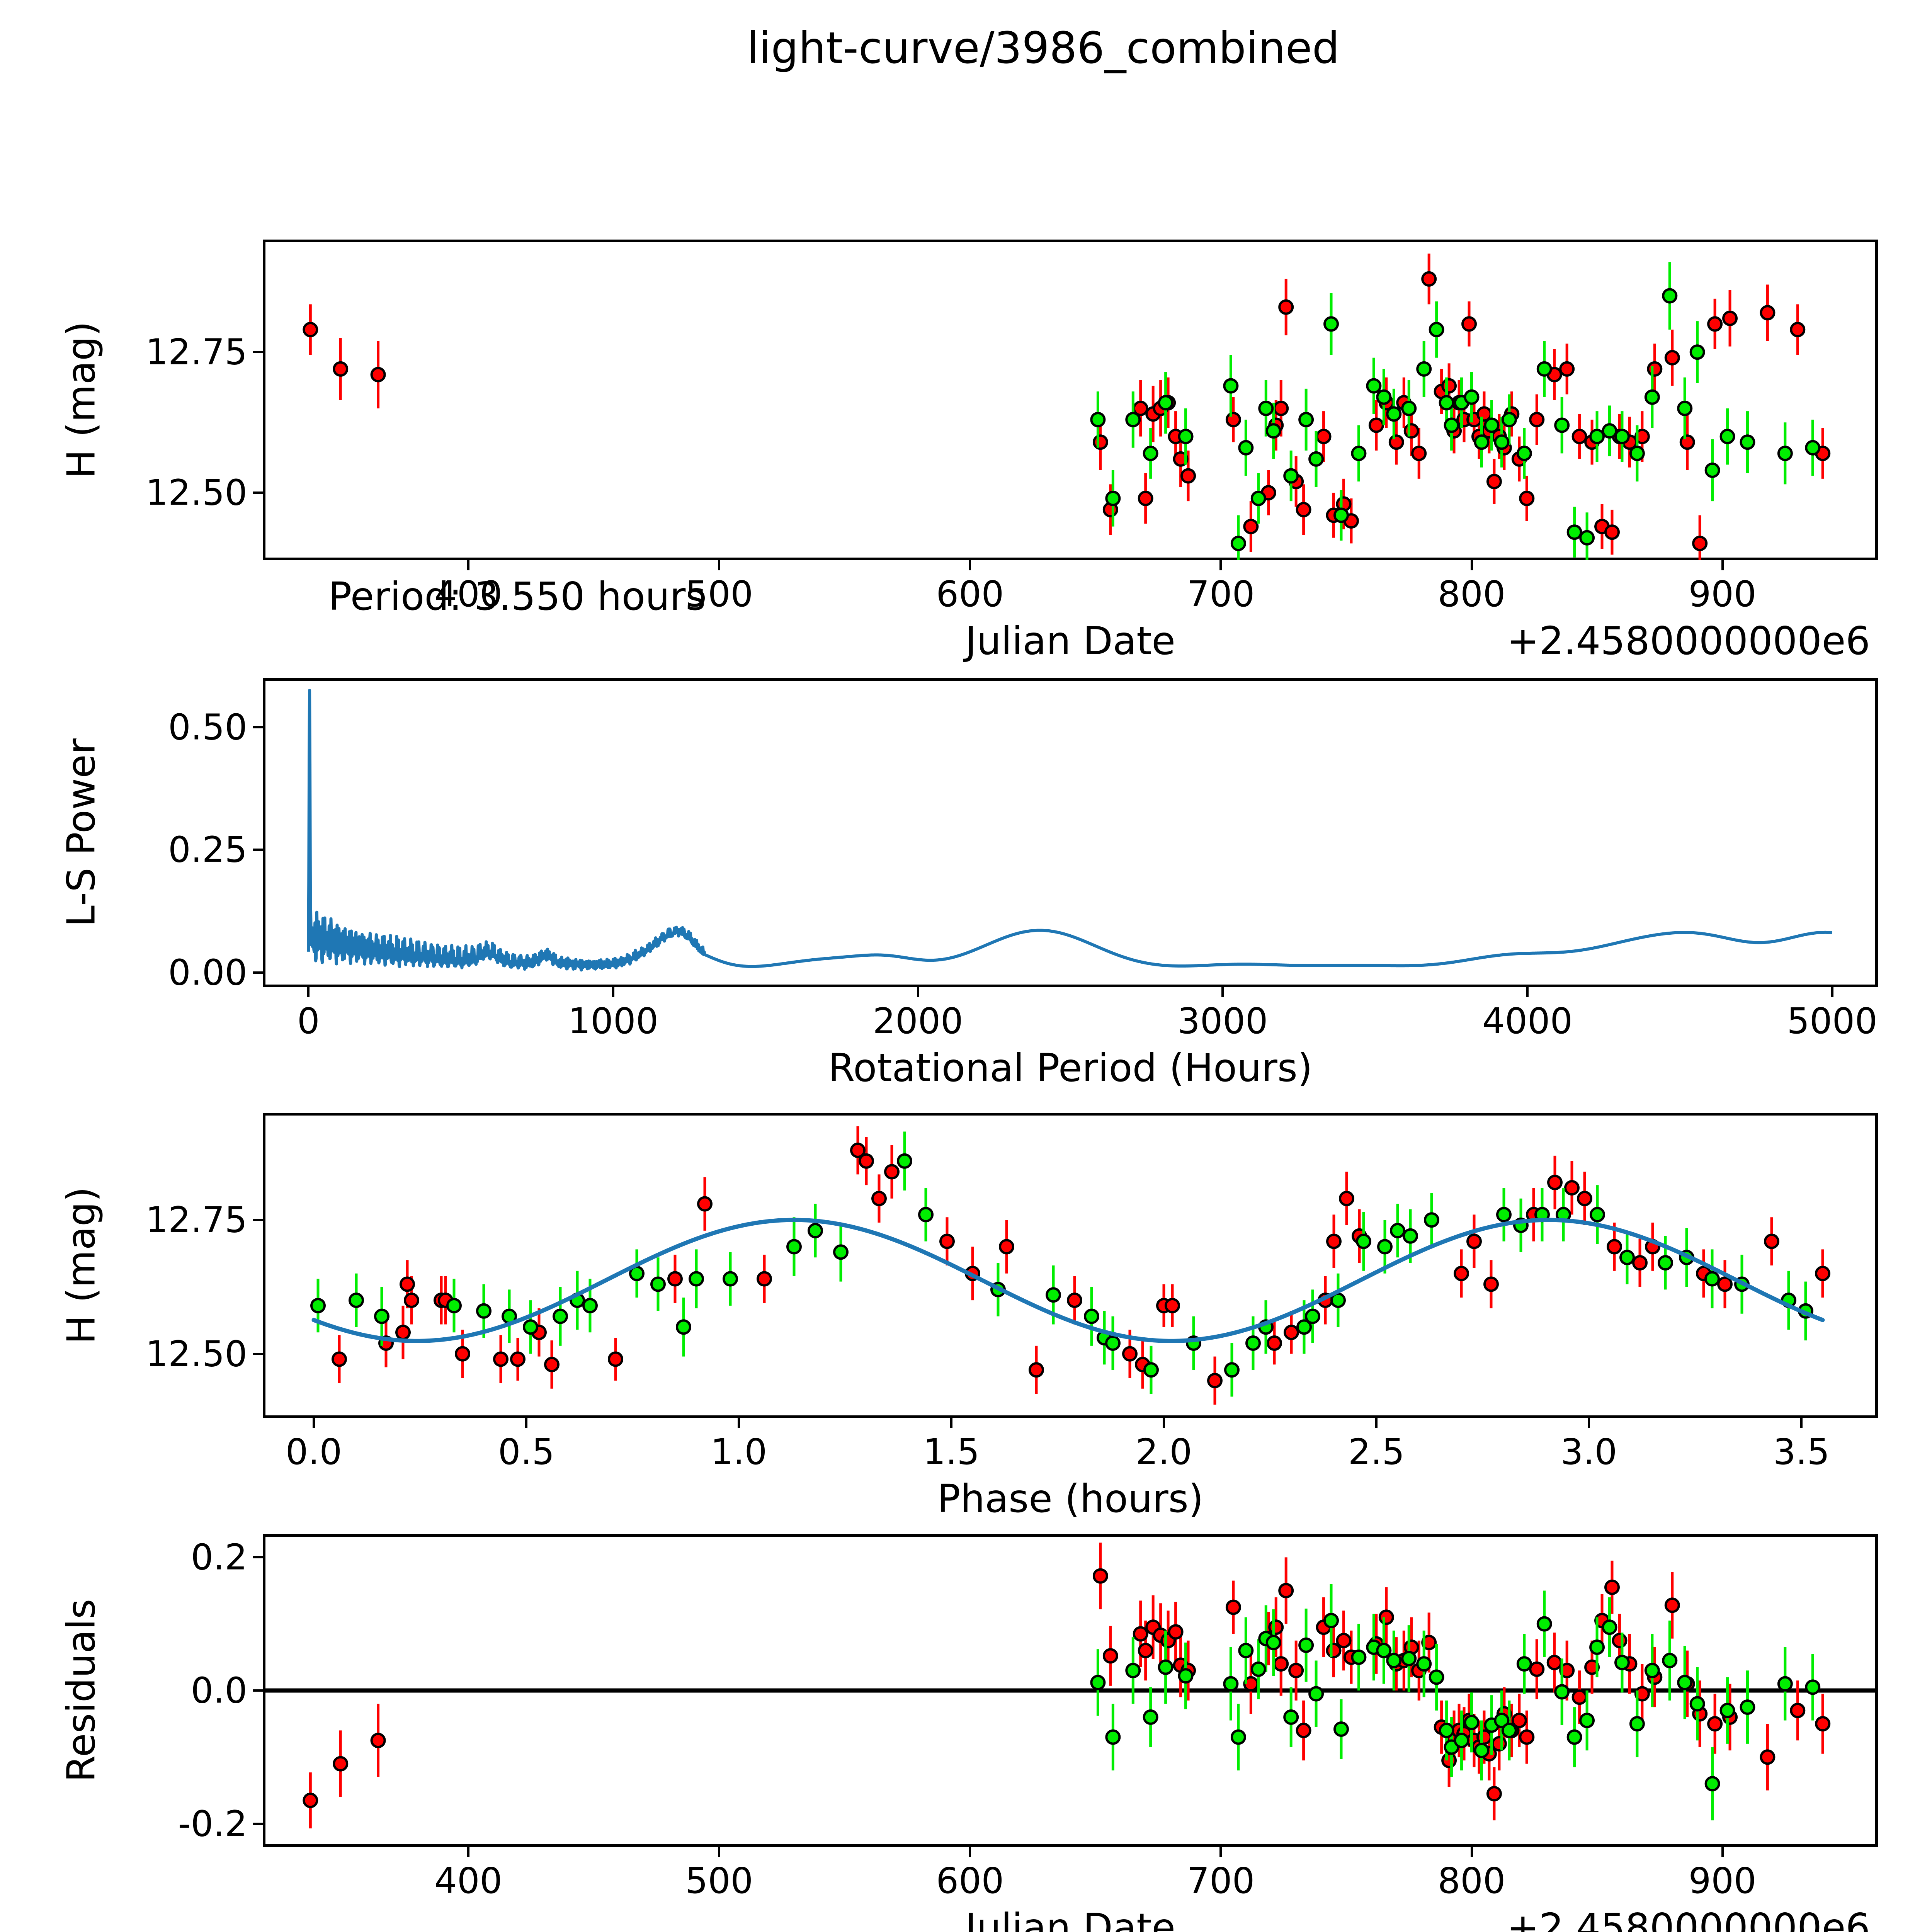 Image resolution: width=1932 pixels, height=1932 pixels. What do you see at coordinates (207, 727) in the screenshot?
I see `y-axis-tick-label: 0.50` at bounding box center [207, 727].